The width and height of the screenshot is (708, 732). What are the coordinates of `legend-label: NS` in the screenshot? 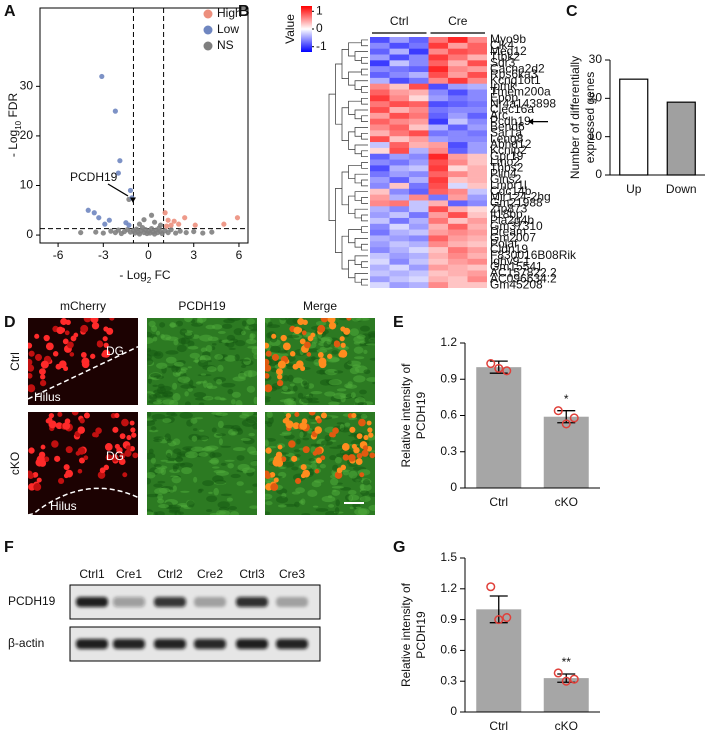 It's located at (225, 45).